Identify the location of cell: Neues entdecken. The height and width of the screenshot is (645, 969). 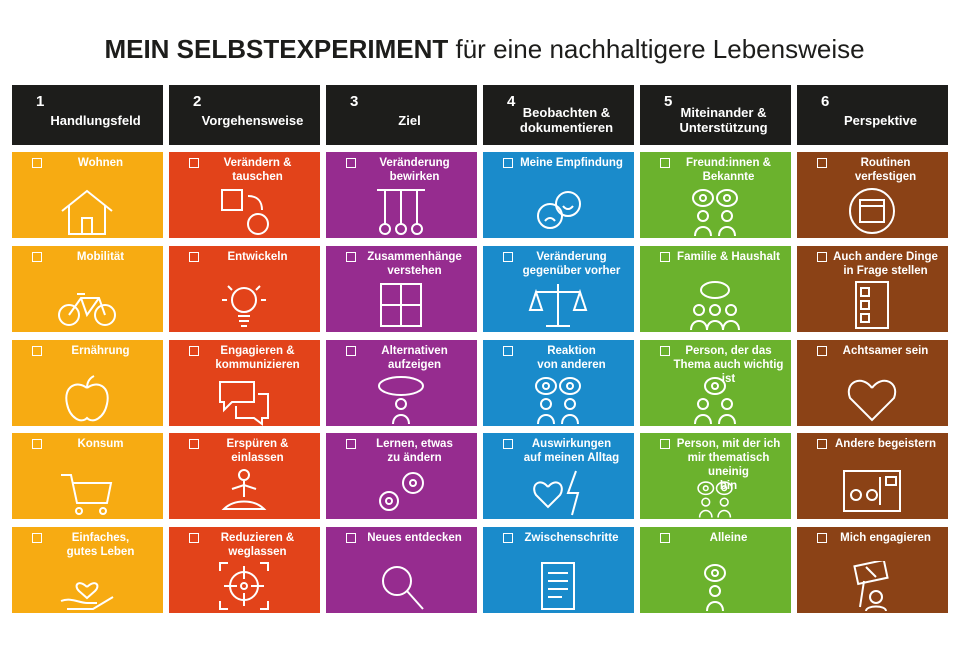
(401, 570).